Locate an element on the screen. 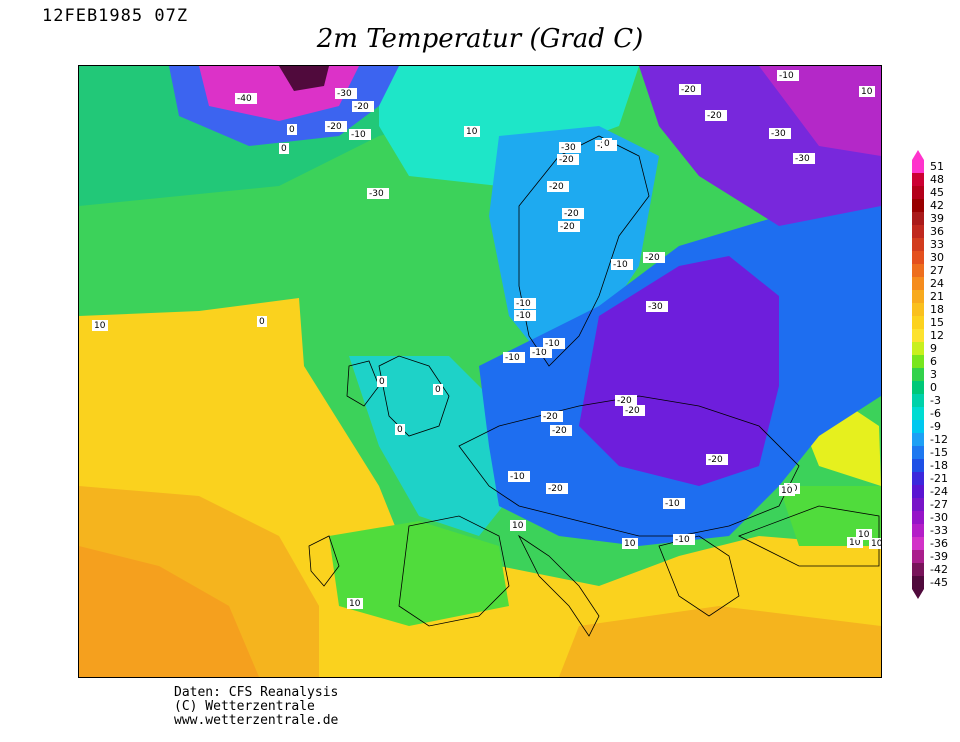 This screenshot has width=960, height=742. legend-label: 0 is located at coordinates (933, 387).